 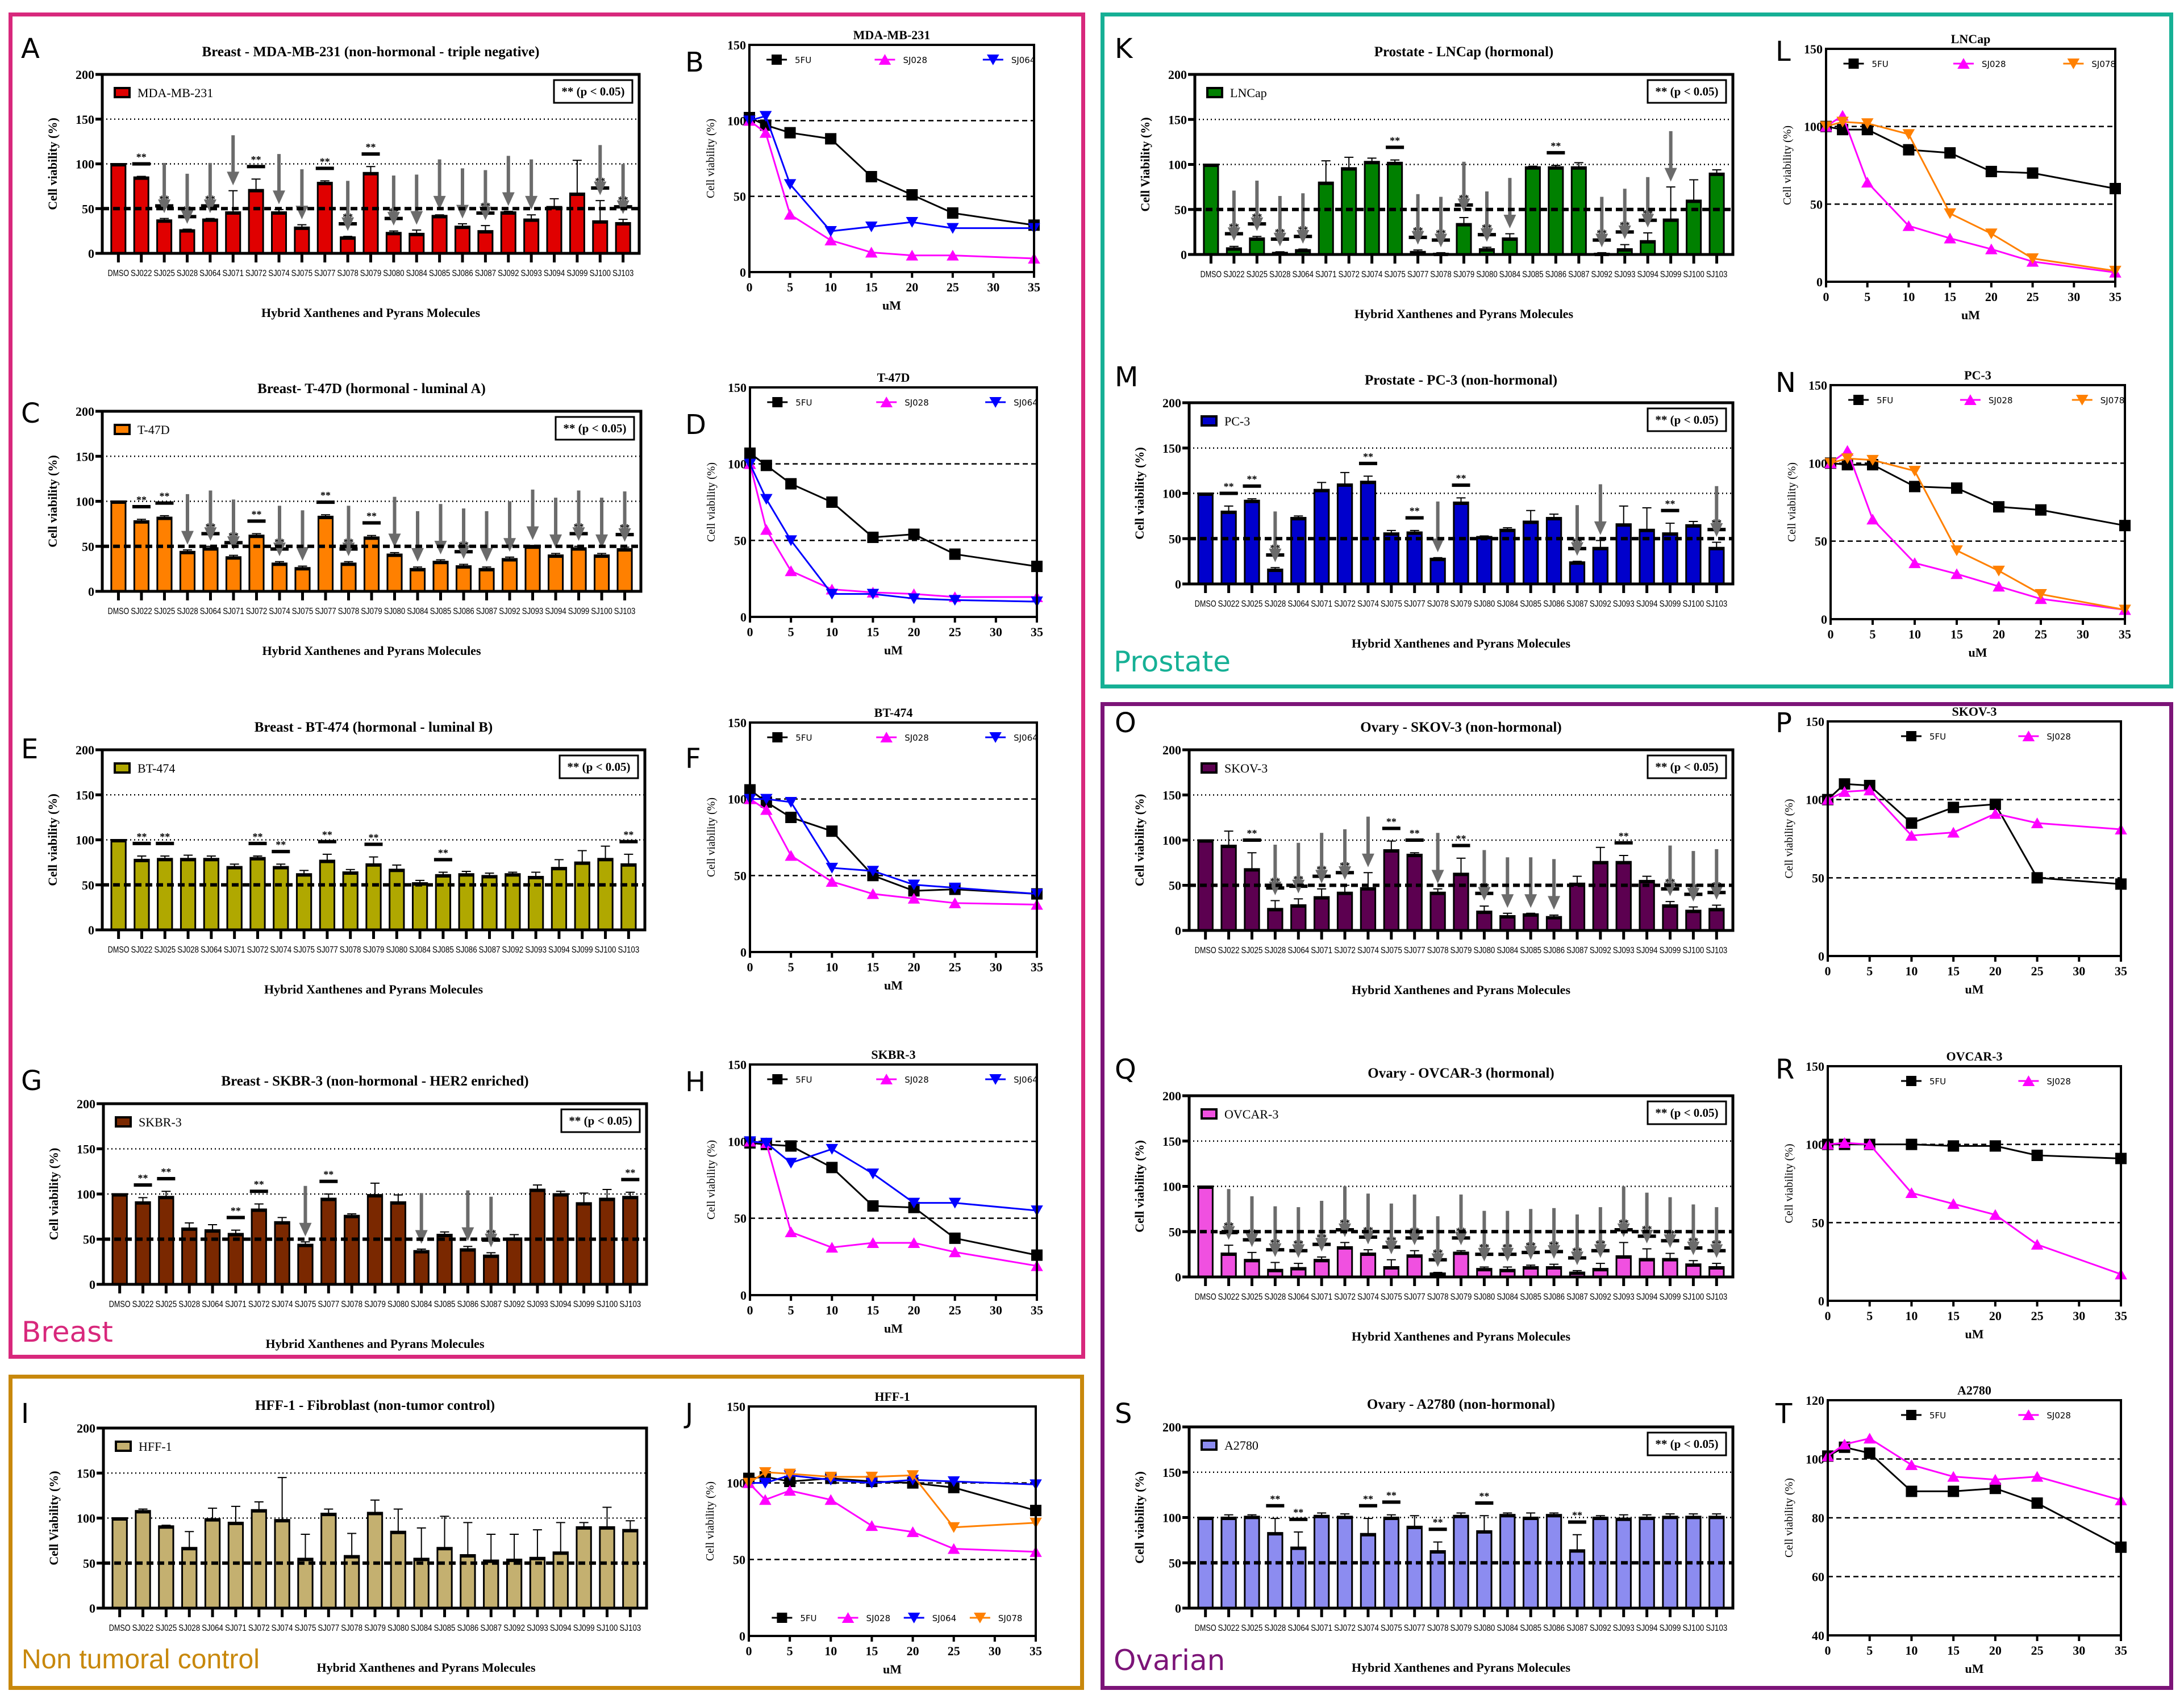 I want to click on legend-swatch, so click(x=124, y=1447).